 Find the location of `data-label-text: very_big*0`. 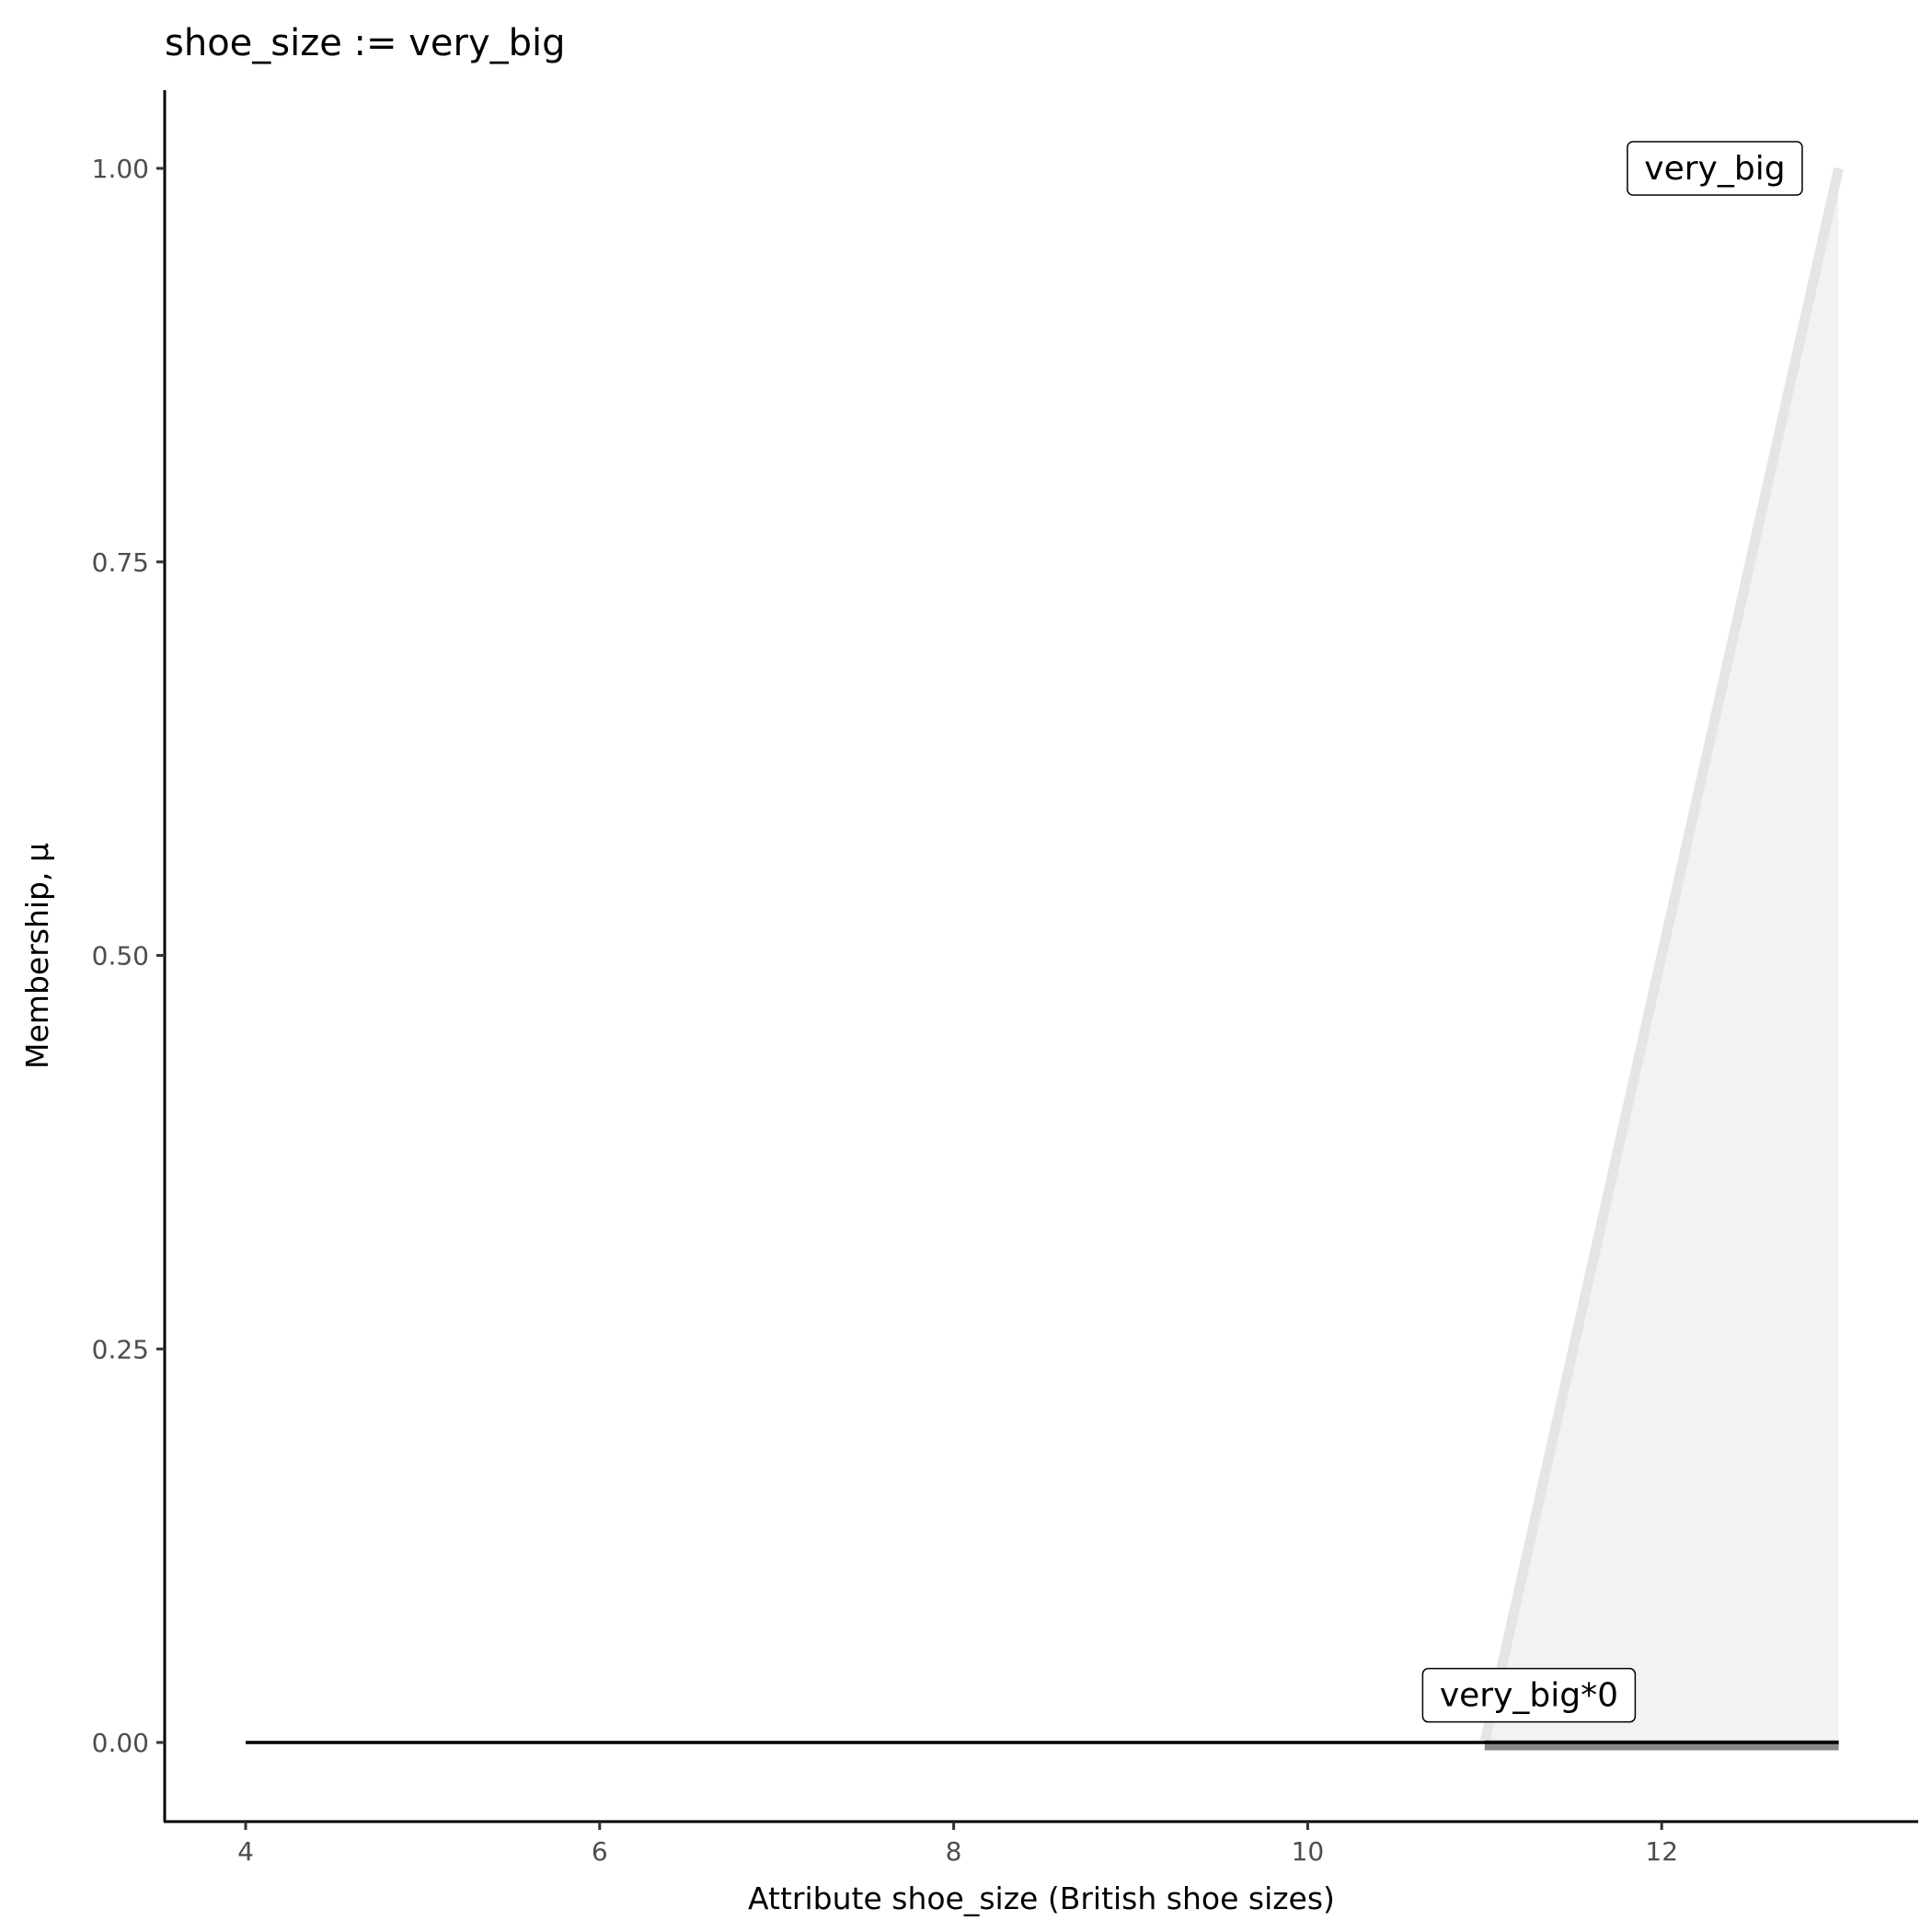

data-label-text: very_big*0 is located at coordinates (1529, 1696).